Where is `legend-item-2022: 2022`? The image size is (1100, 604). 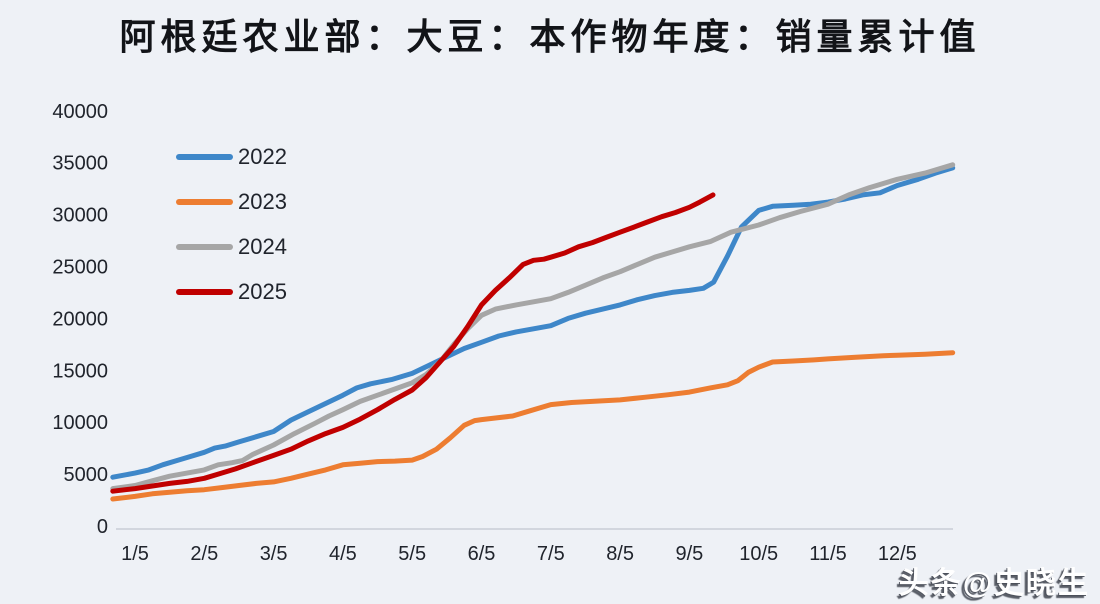 legend-item-2022: 2022 is located at coordinates (231, 156).